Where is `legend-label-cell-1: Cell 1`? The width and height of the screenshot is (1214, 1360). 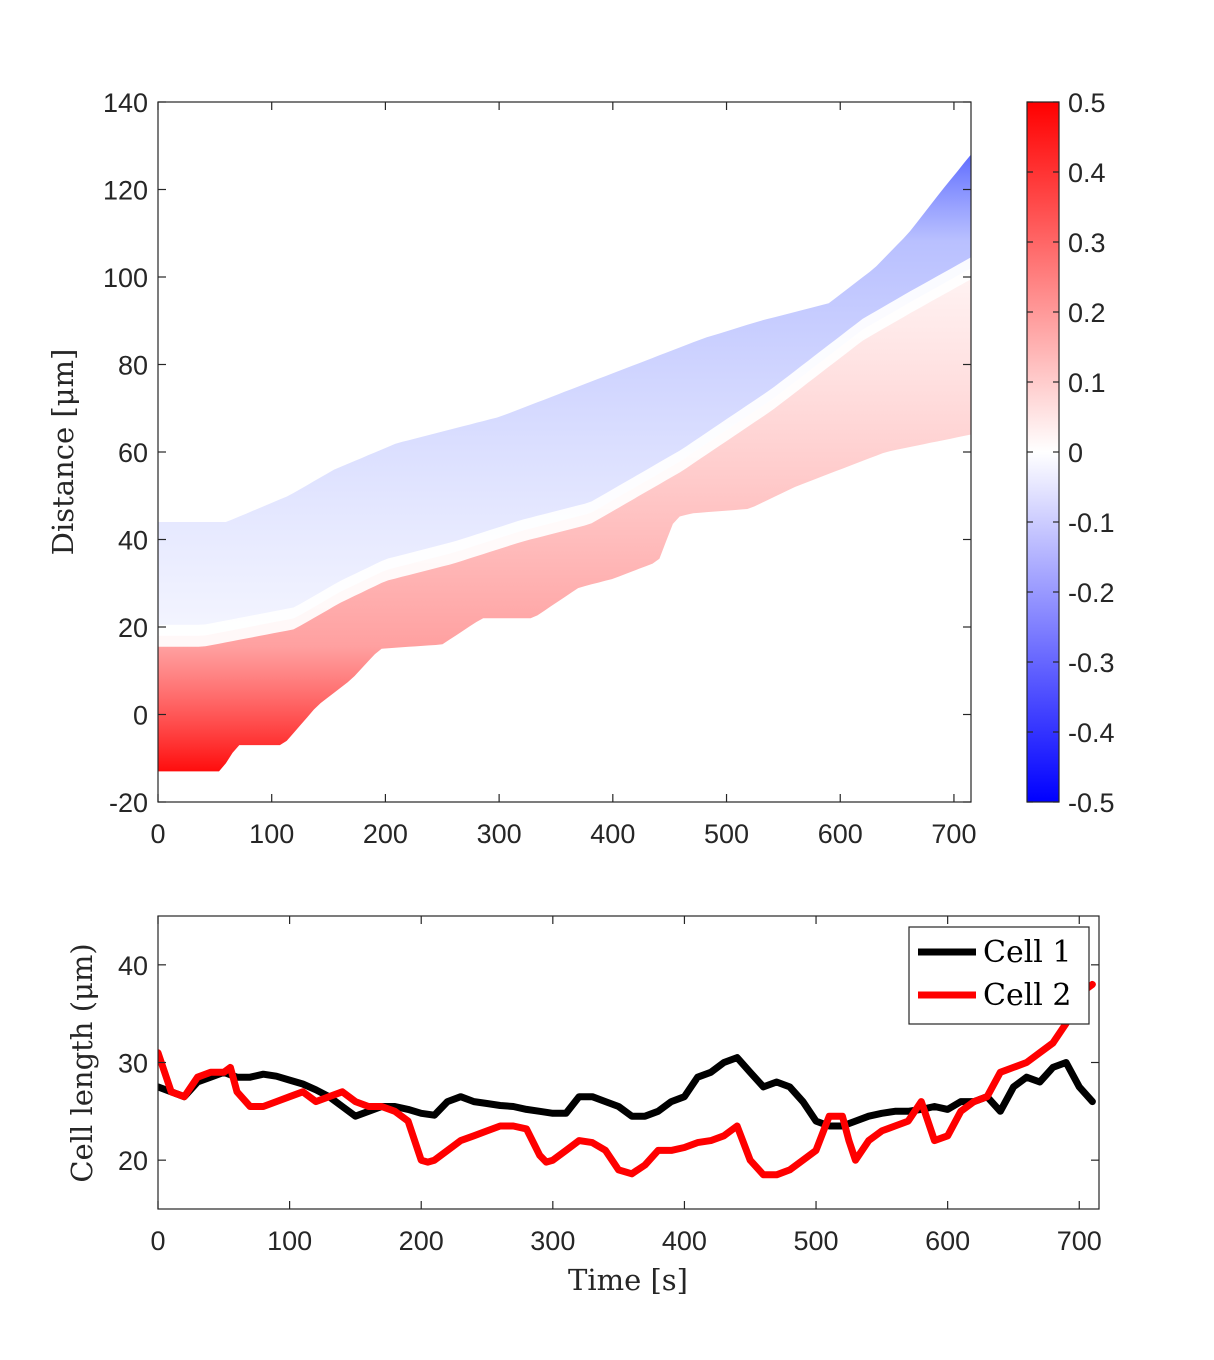 legend-label-cell-1: Cell 1 is located at coordinates (1027, 952).